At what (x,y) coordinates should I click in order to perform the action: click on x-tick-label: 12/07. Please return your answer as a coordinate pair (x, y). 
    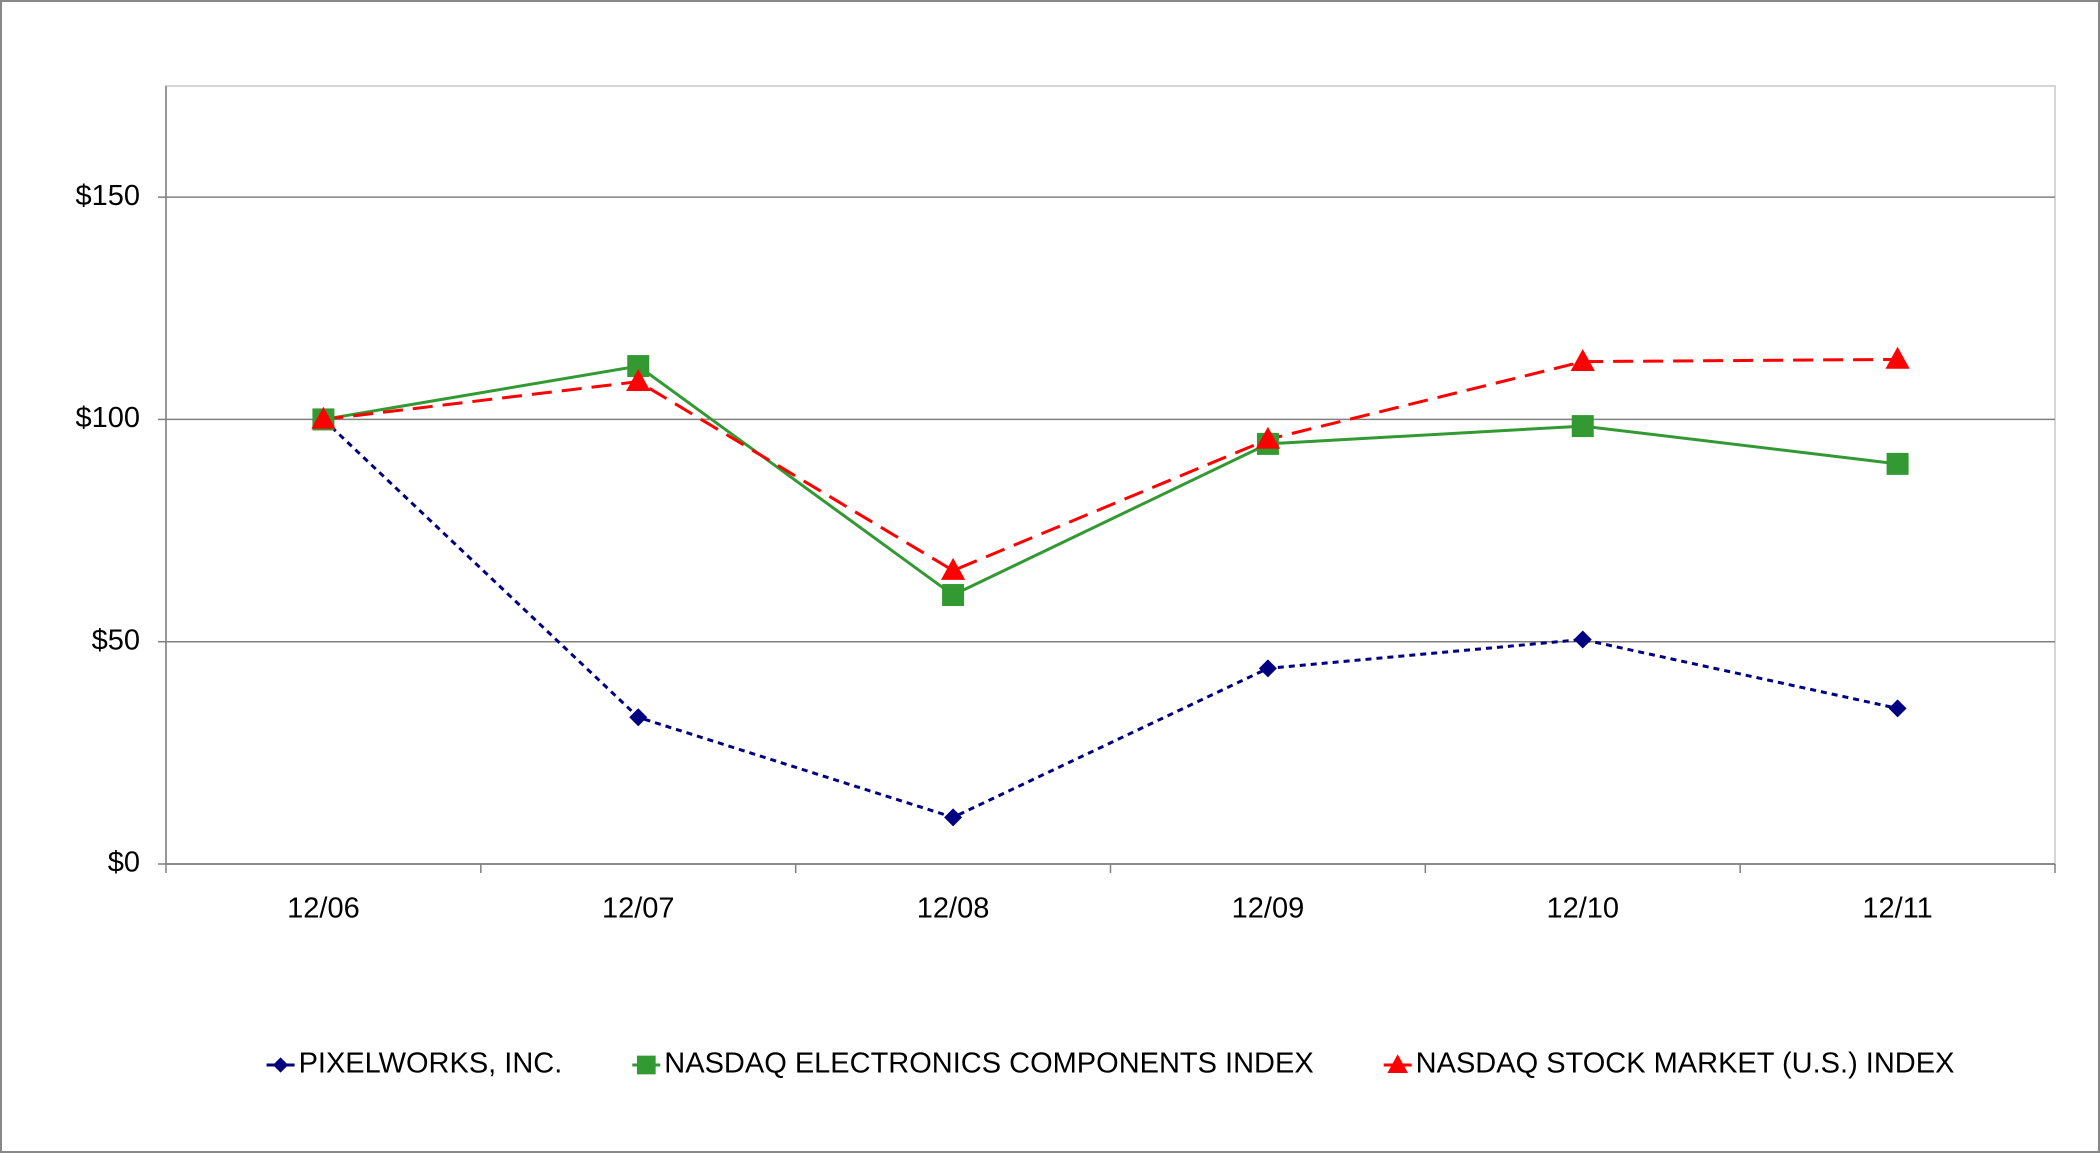
    Looking at the image, I should click on (638, 909).